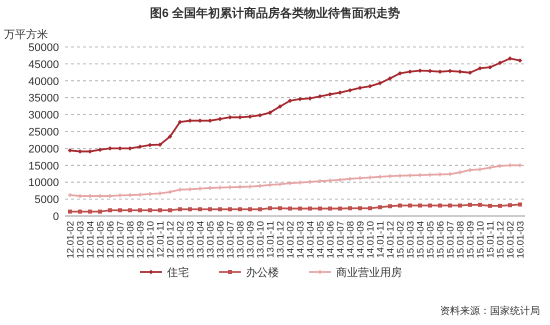 The width and height of the screenshot is (550, 325). Describe the element at coordinates (251, 240) in the screenshot. I see `x-tick-label: 13.01-09` at that location.